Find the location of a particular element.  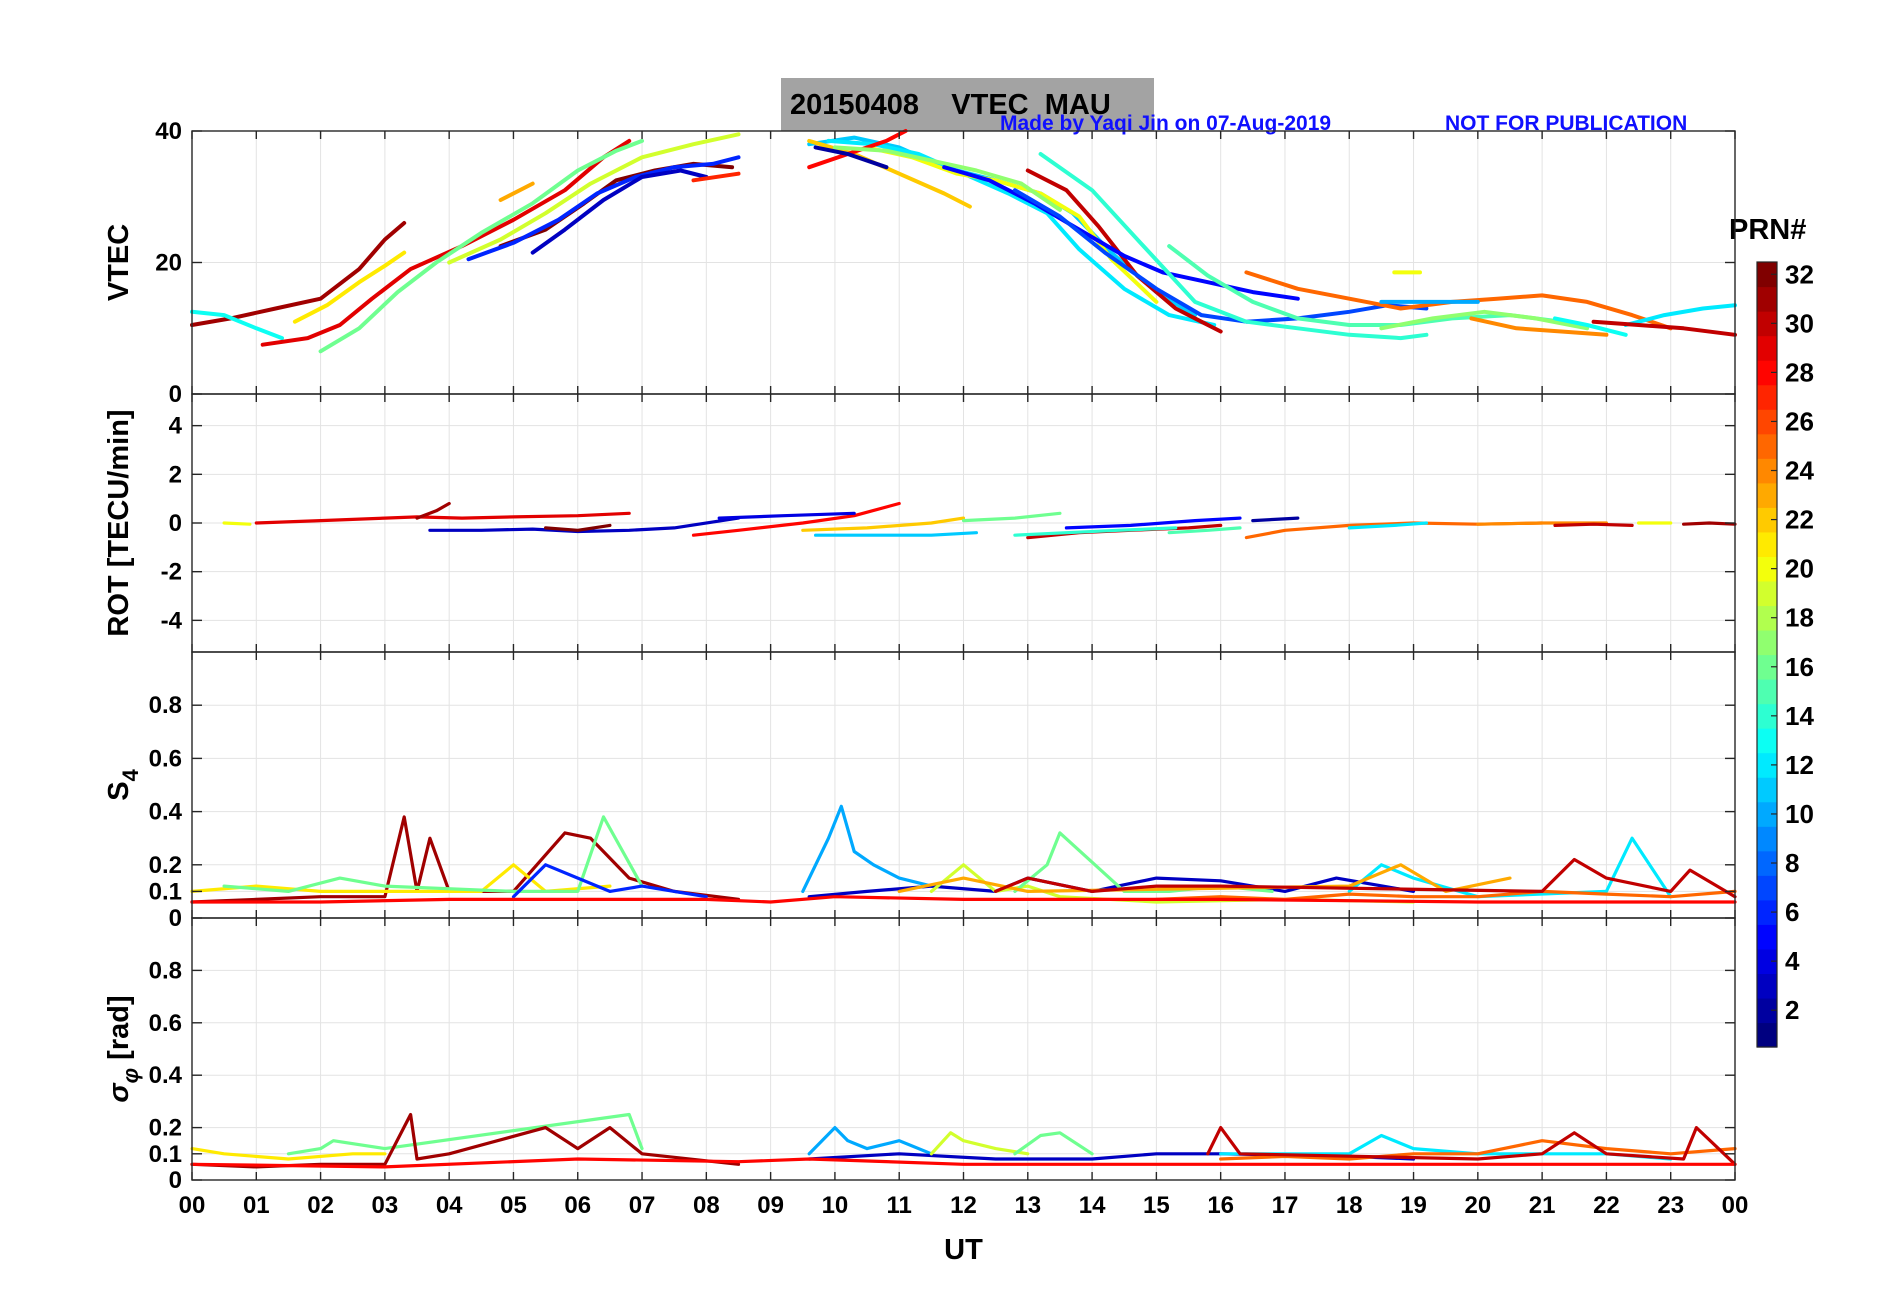

y-tick-label: 0.2 is located at coordinates (165, 865).